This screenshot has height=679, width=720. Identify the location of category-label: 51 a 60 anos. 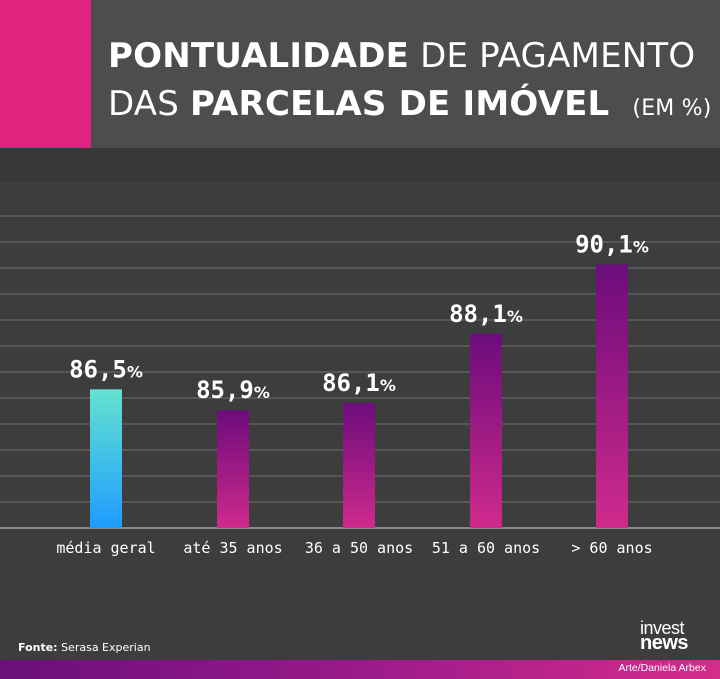
(486, 548).